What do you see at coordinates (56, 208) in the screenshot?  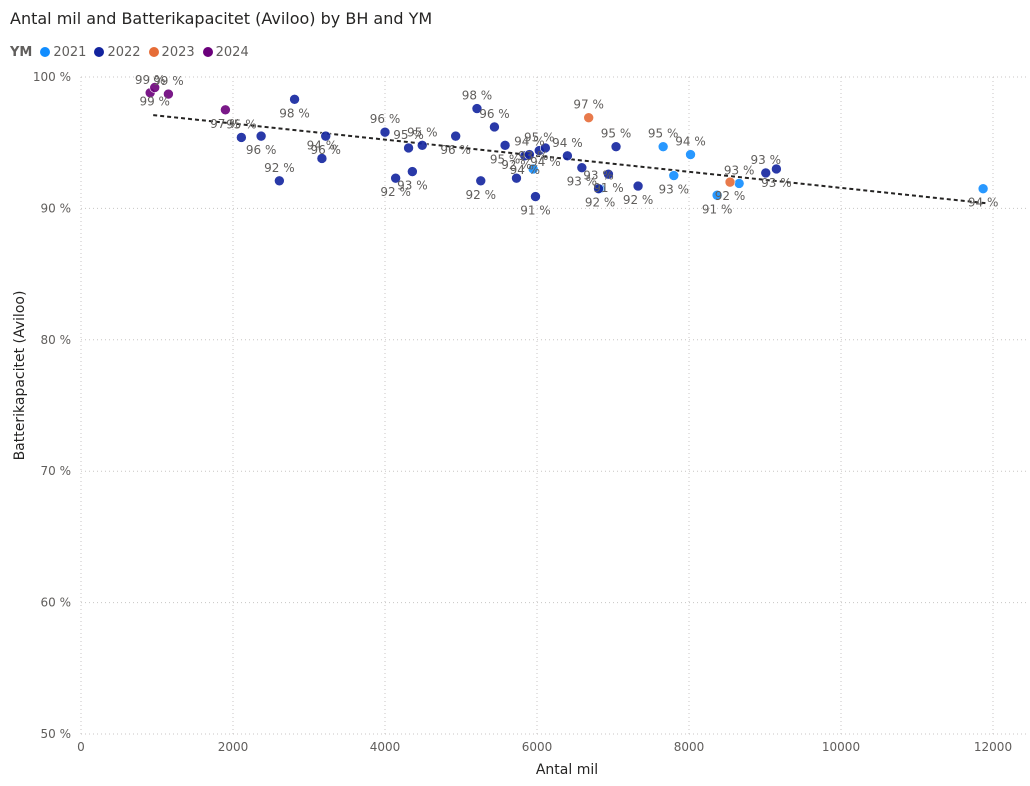 I see `y-tick-label: 90 %` at bounding box center [56, 208].